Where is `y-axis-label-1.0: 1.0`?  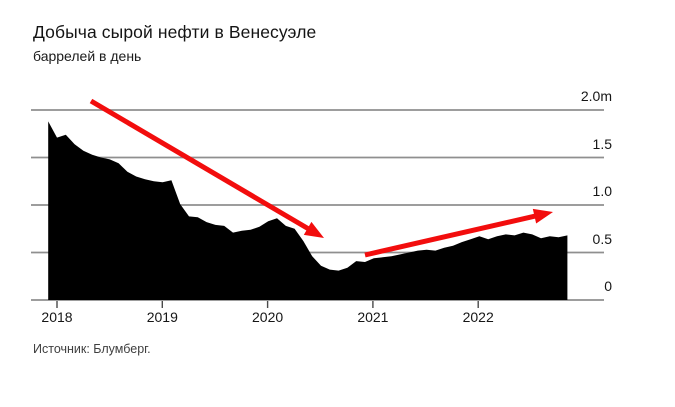 y-axis-label-1.0: 1.0 is located at coordinates (602, 191).